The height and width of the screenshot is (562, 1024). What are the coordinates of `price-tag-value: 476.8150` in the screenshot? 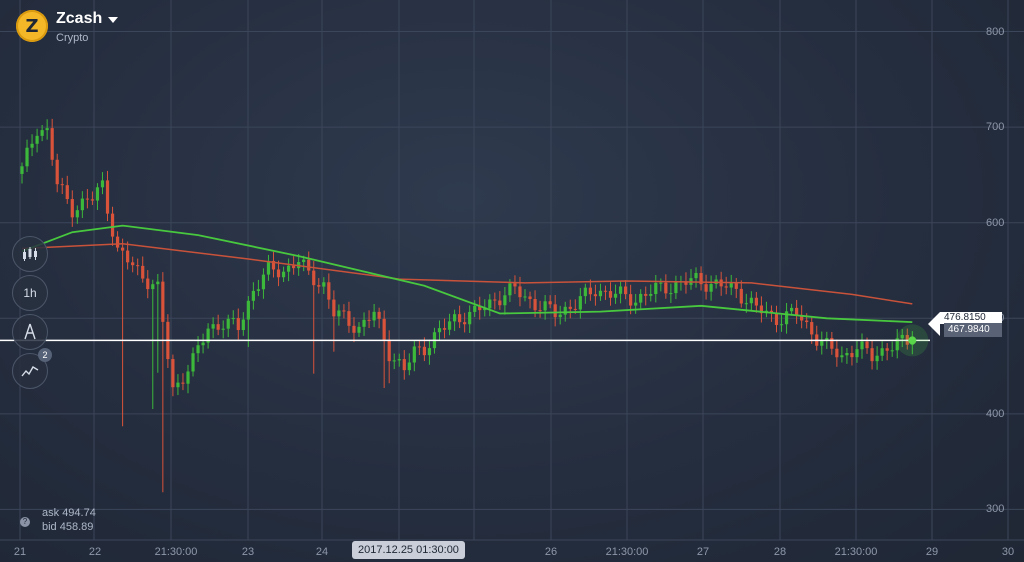 It's located at (971, 318).